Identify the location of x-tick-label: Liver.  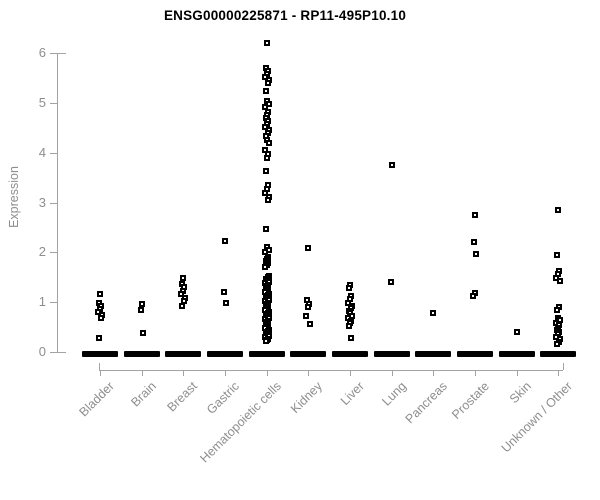
(352, 394).